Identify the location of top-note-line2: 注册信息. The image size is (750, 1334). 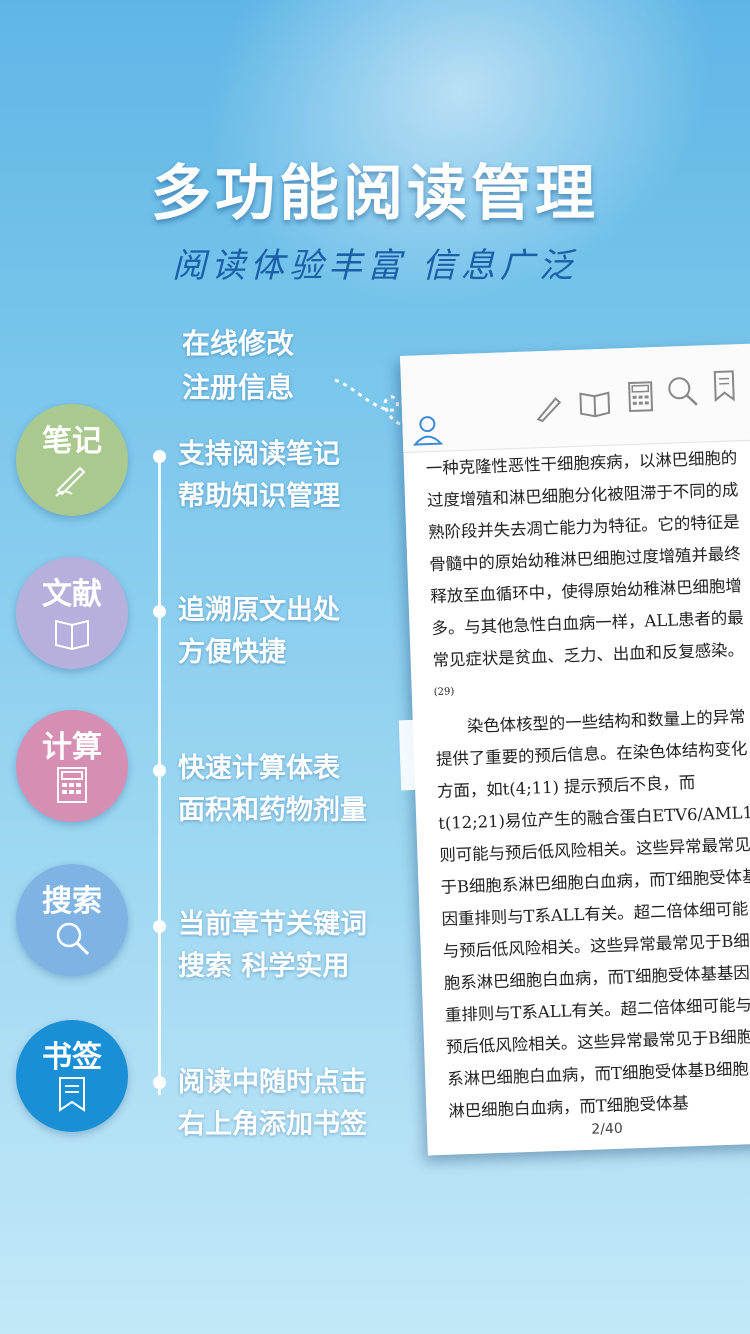
(238, 387).